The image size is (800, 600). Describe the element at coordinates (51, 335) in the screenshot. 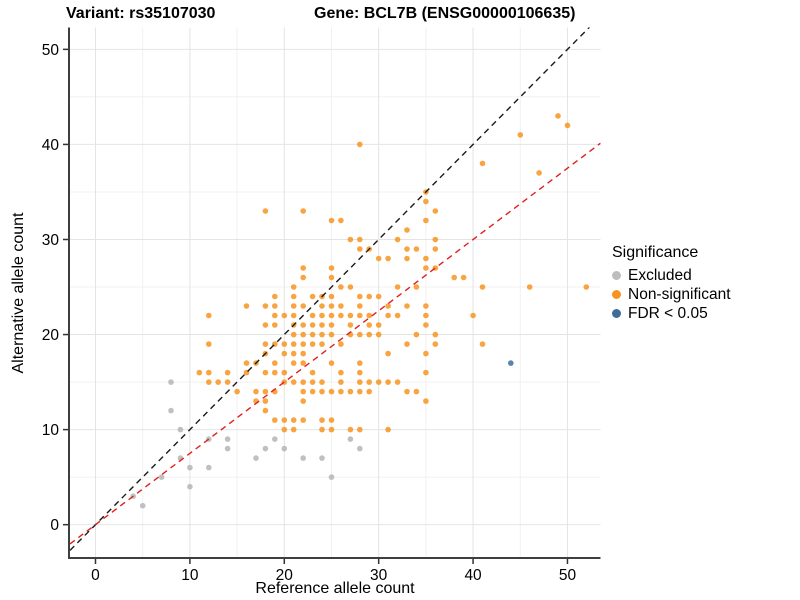

I see `y-tick-label: 20` at that location.